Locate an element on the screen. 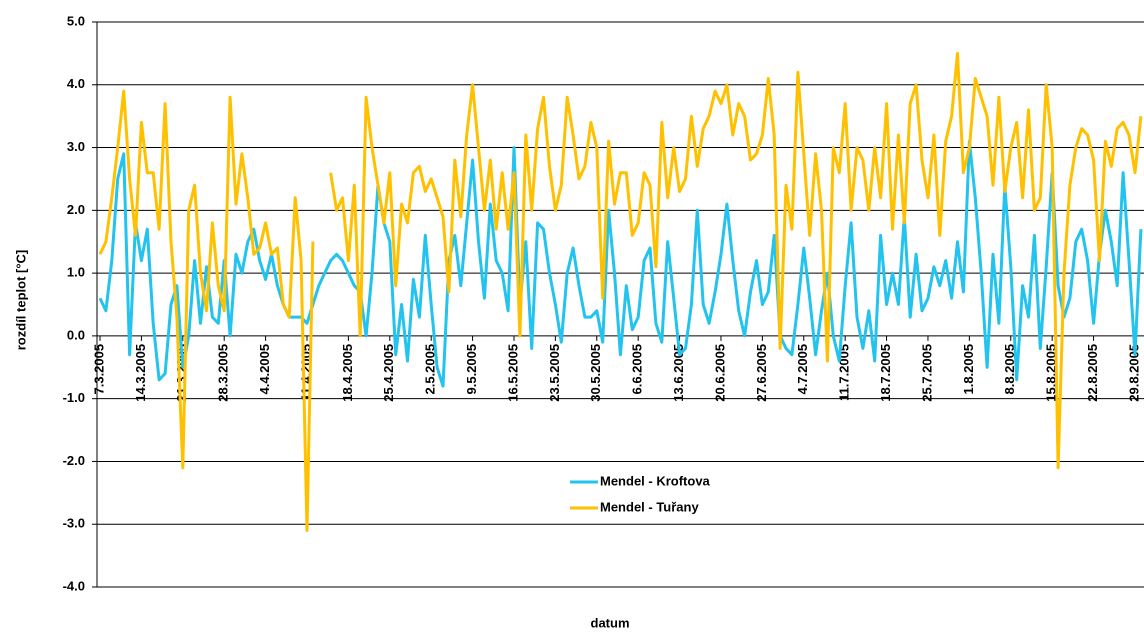 The height and width of the screenshot is (632, 1144). y-tick-label: 2.0 is located at coordinates (76, 209).